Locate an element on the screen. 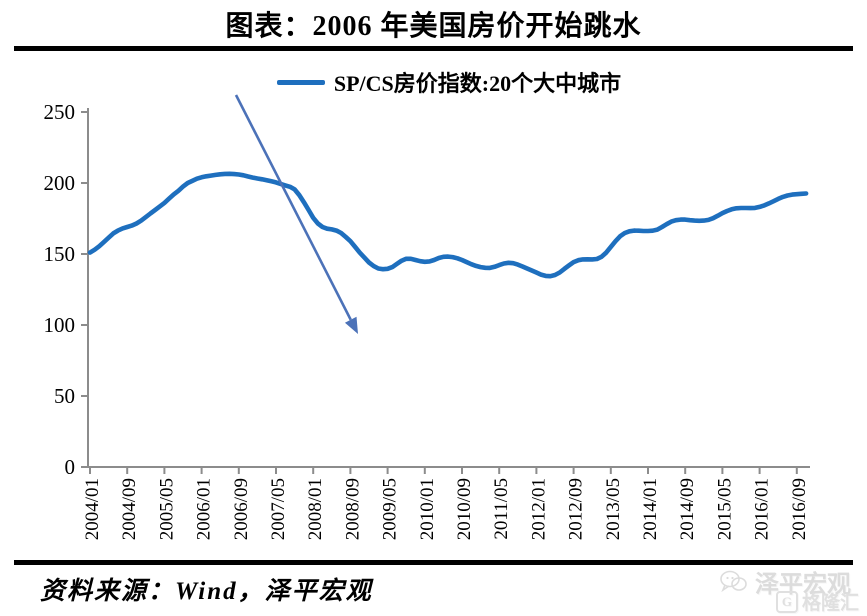  gelonghui-logo-icon: G is located at coordinates (786, 601).